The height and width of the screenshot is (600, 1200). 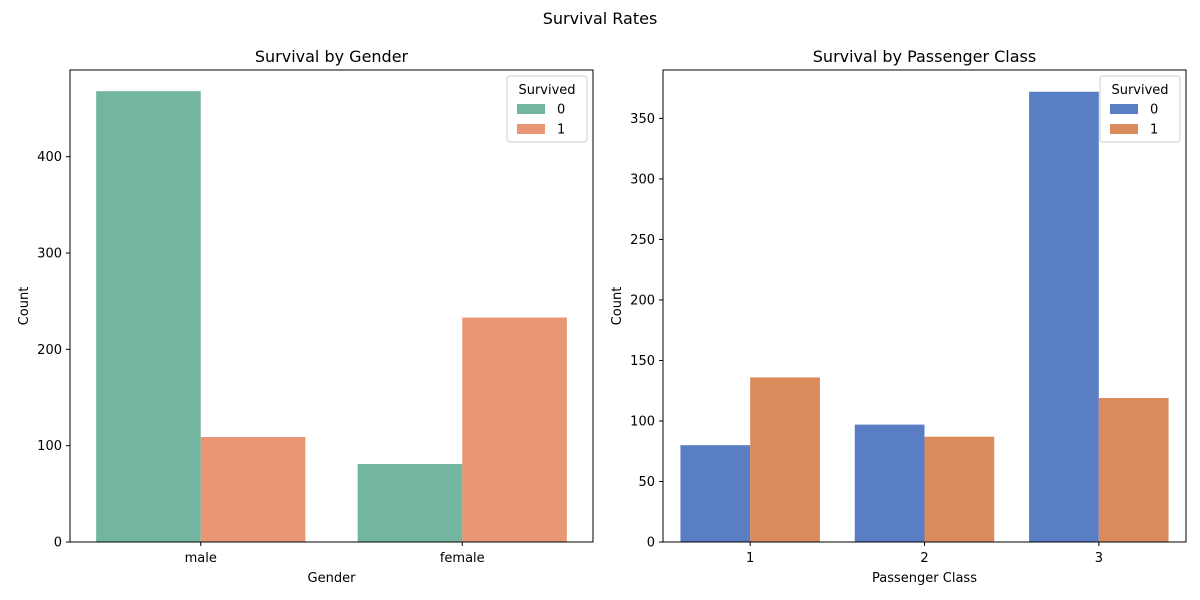 I want to click on x-tick-label: 3, so click(x=1099, y=558).